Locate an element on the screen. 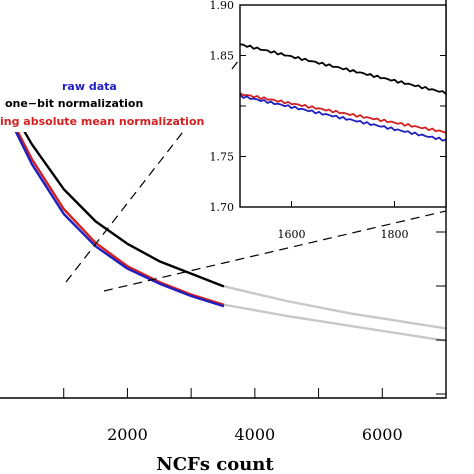 The width and height of the screenshot is (474, 474). inset-series-group is located at coordinates (343, 92).